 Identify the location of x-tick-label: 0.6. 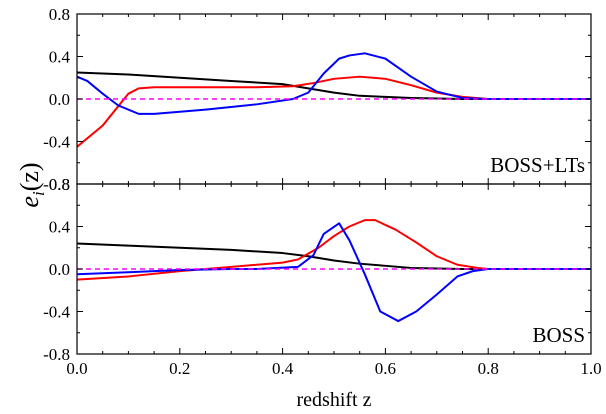
(385, 368).